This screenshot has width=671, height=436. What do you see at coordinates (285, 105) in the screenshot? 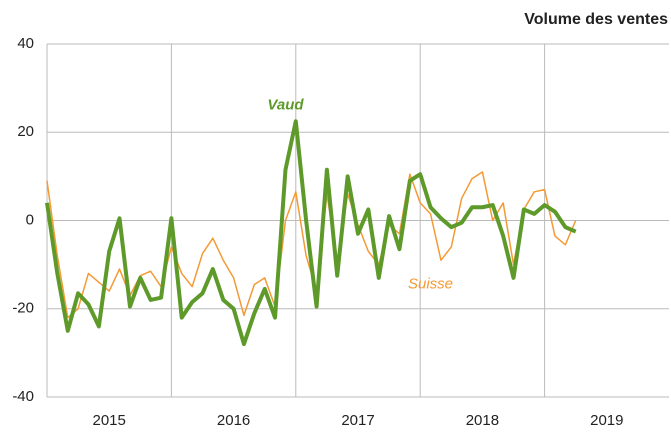
I see `annotation: Vaud` at bounding box center [285, 105].